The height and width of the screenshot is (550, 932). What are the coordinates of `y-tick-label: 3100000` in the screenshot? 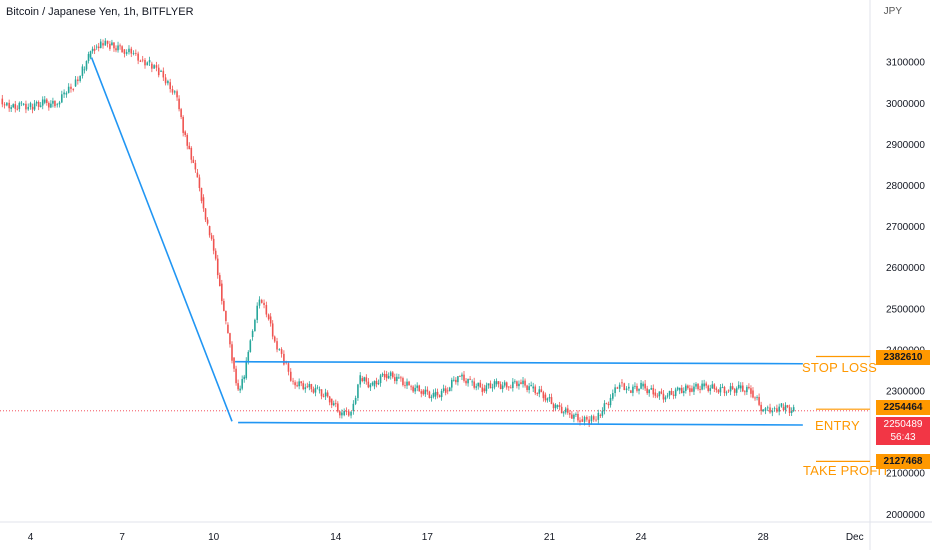 It's located at (905, 63).